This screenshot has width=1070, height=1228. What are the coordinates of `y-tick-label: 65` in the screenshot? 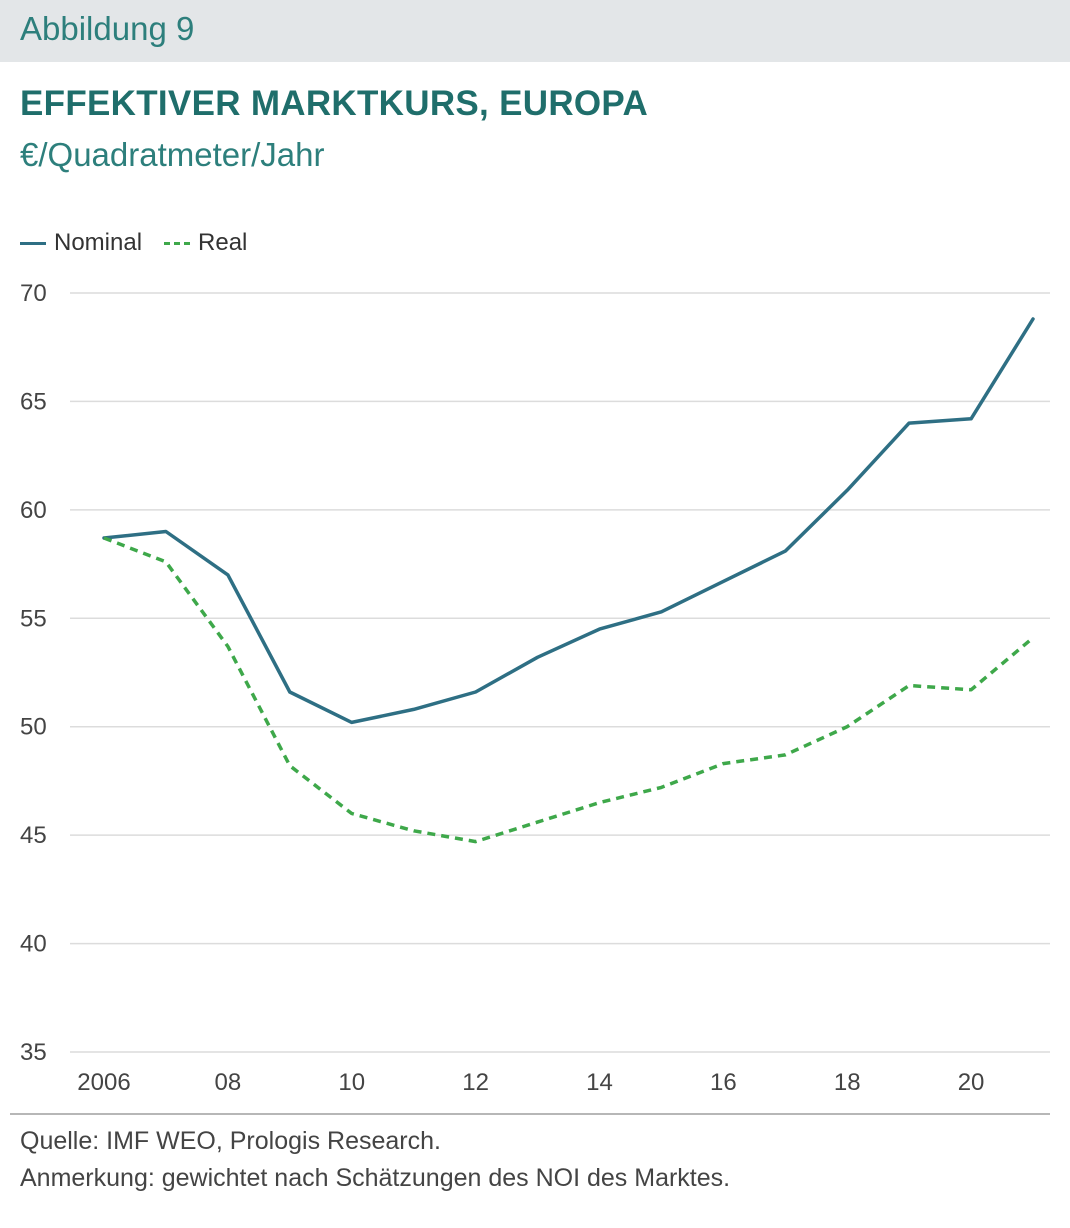 It's located at (33, 401).